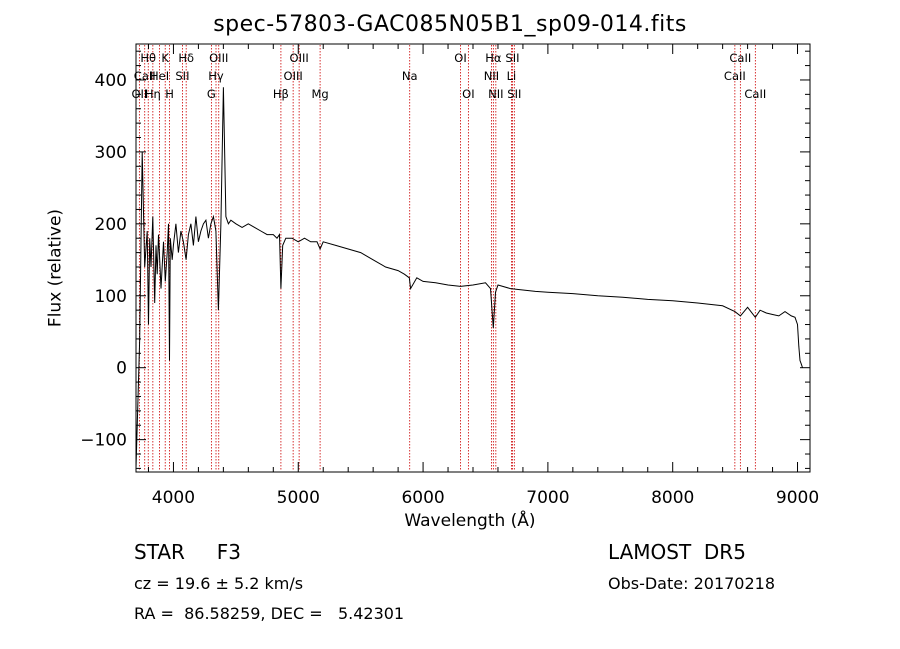  I want to click on line-label: Hδ, so click(186, 58).